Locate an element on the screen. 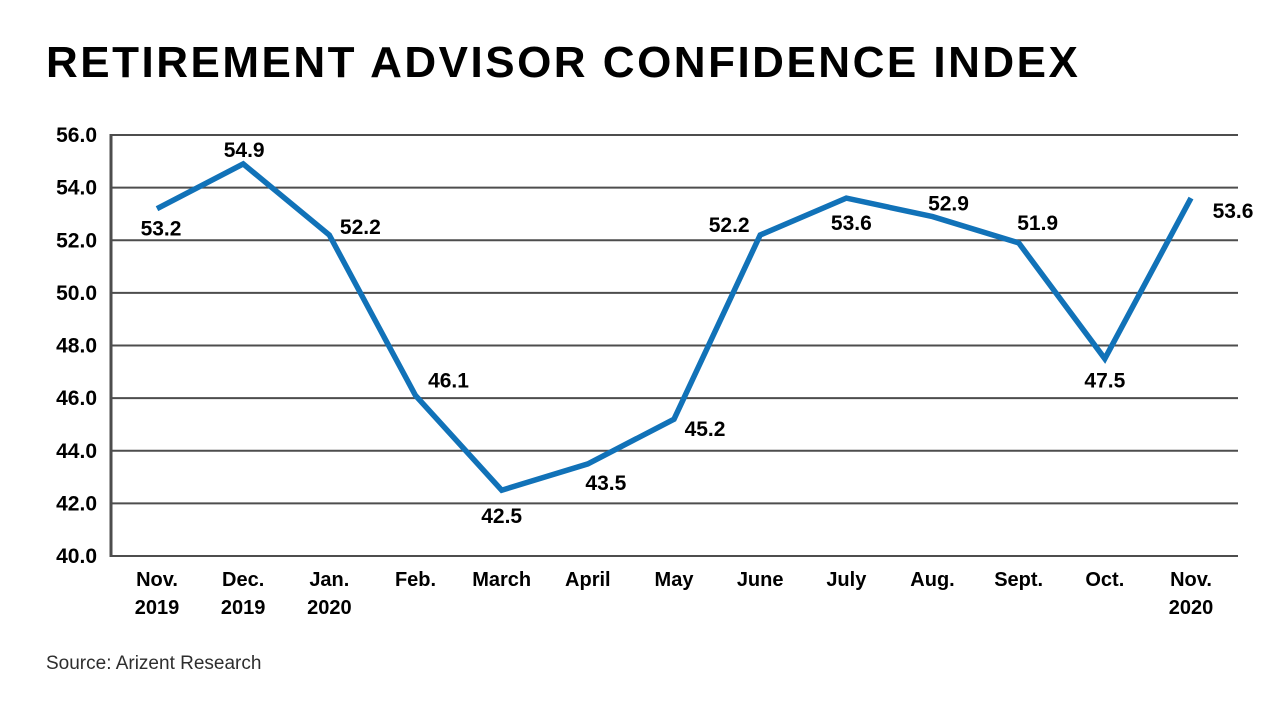  x-axis-tick-label: May is located at coordinates (675, 580).